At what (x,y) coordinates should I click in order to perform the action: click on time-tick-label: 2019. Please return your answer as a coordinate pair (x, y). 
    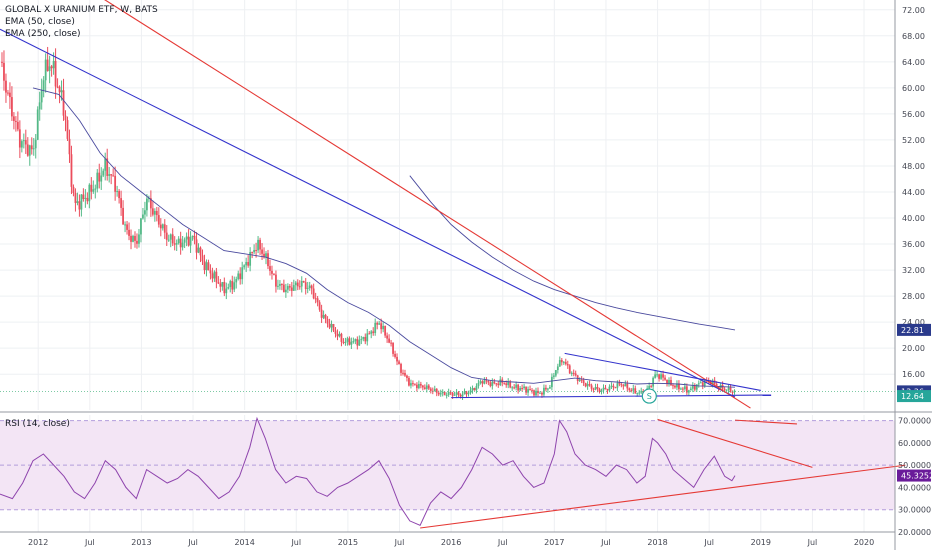
    Looking at the image, I should click on (761, 542).